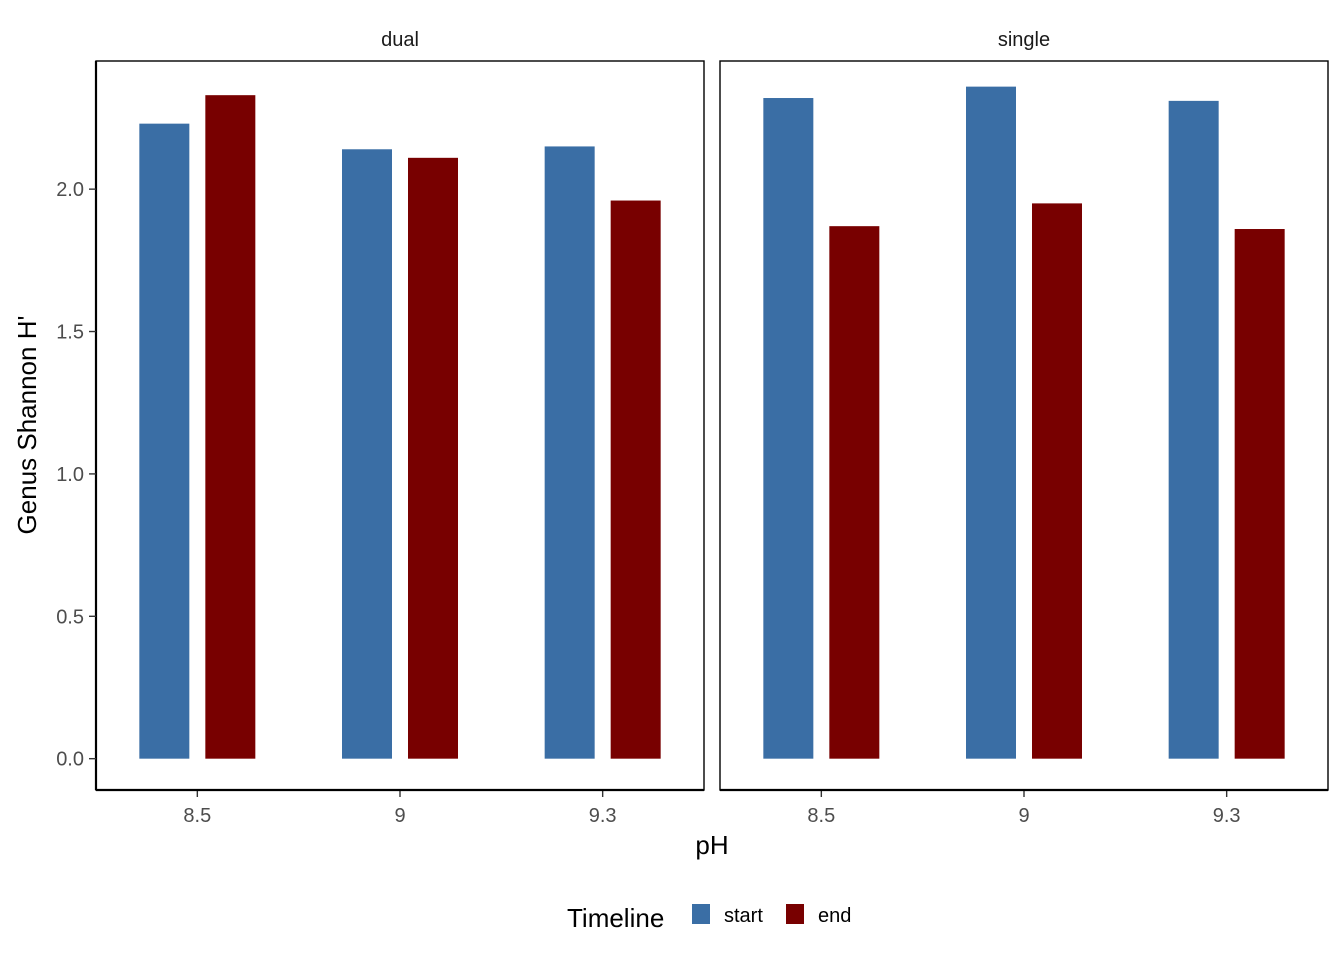  Describe the element at coordinates (1057, 481) in the screenshot. I see `bar-single-9-end` at that location.